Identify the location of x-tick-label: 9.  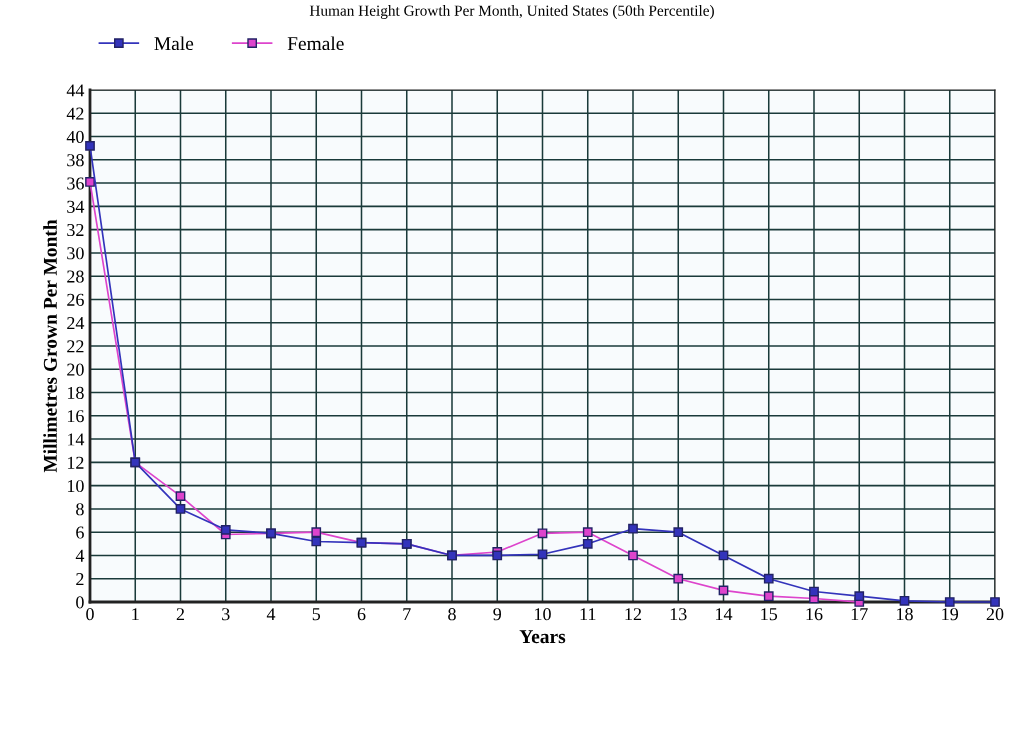
(497, 614).